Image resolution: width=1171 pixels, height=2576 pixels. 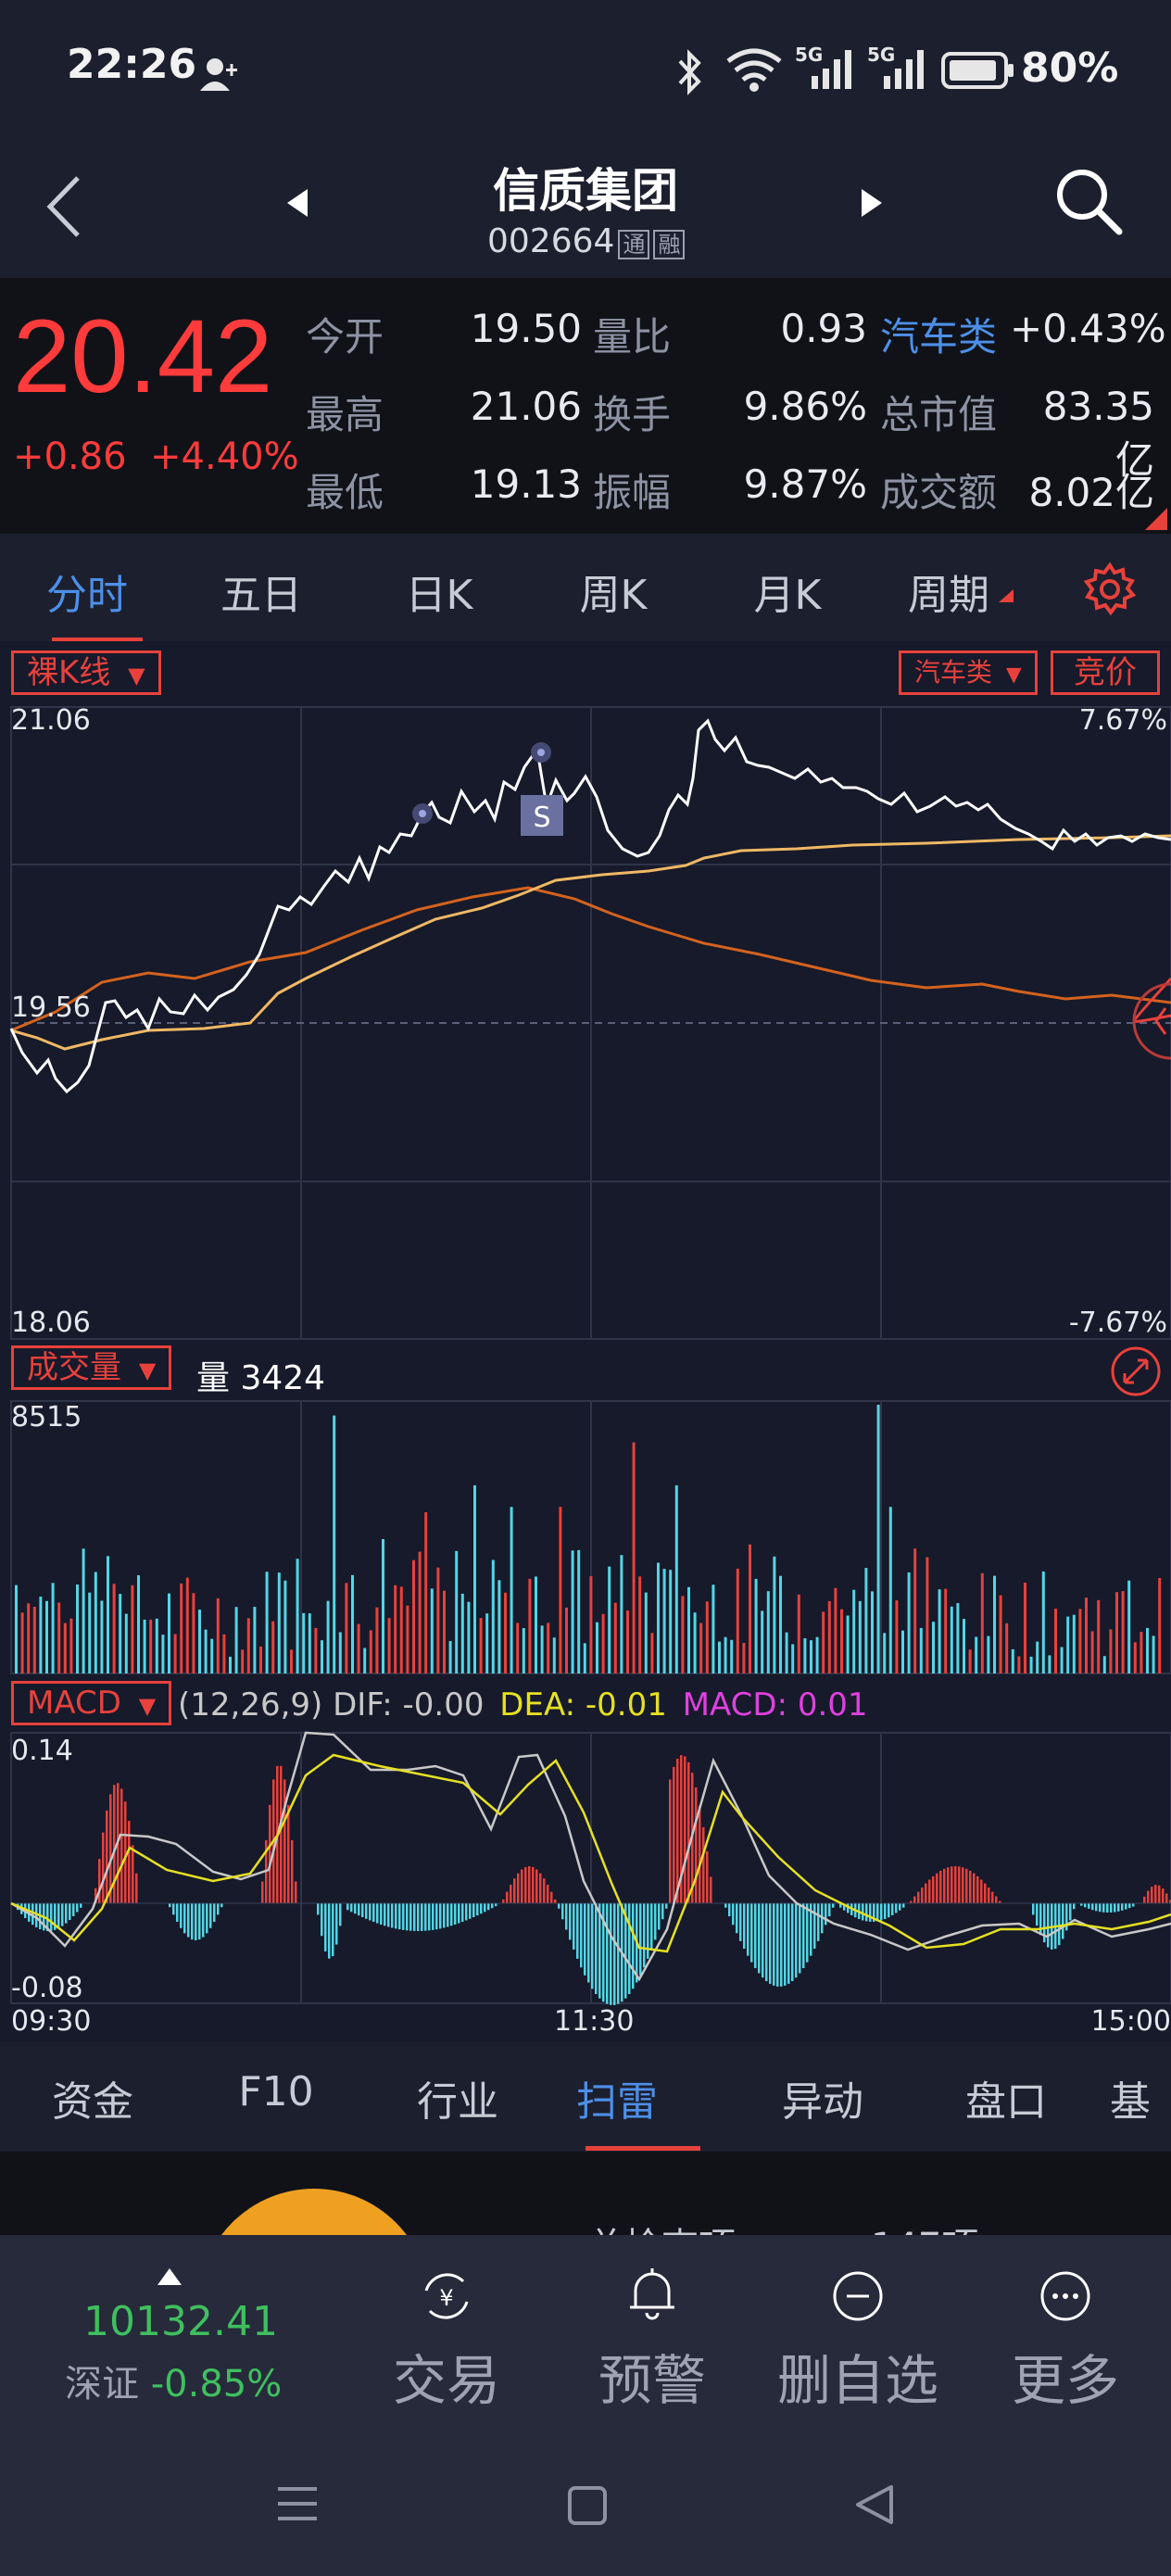 What do you see at coordinates (858, 2296) in the screenshot?
I see `remove-watchlist-icon` at bounding box center [858, 2296].